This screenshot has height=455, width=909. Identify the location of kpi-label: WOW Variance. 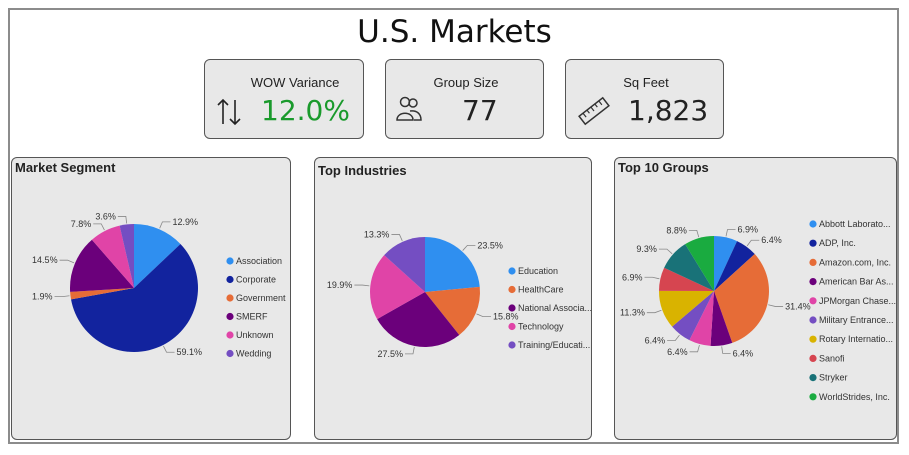
(295, 82).